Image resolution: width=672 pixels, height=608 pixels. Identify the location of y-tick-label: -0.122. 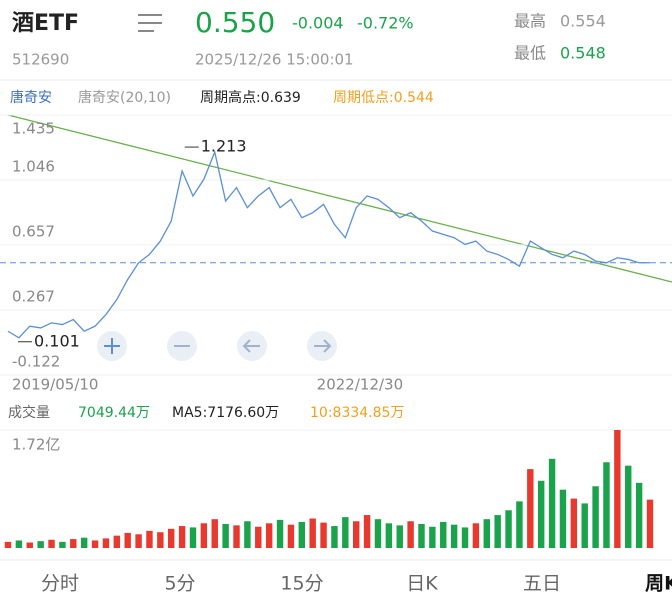
(36, 362).